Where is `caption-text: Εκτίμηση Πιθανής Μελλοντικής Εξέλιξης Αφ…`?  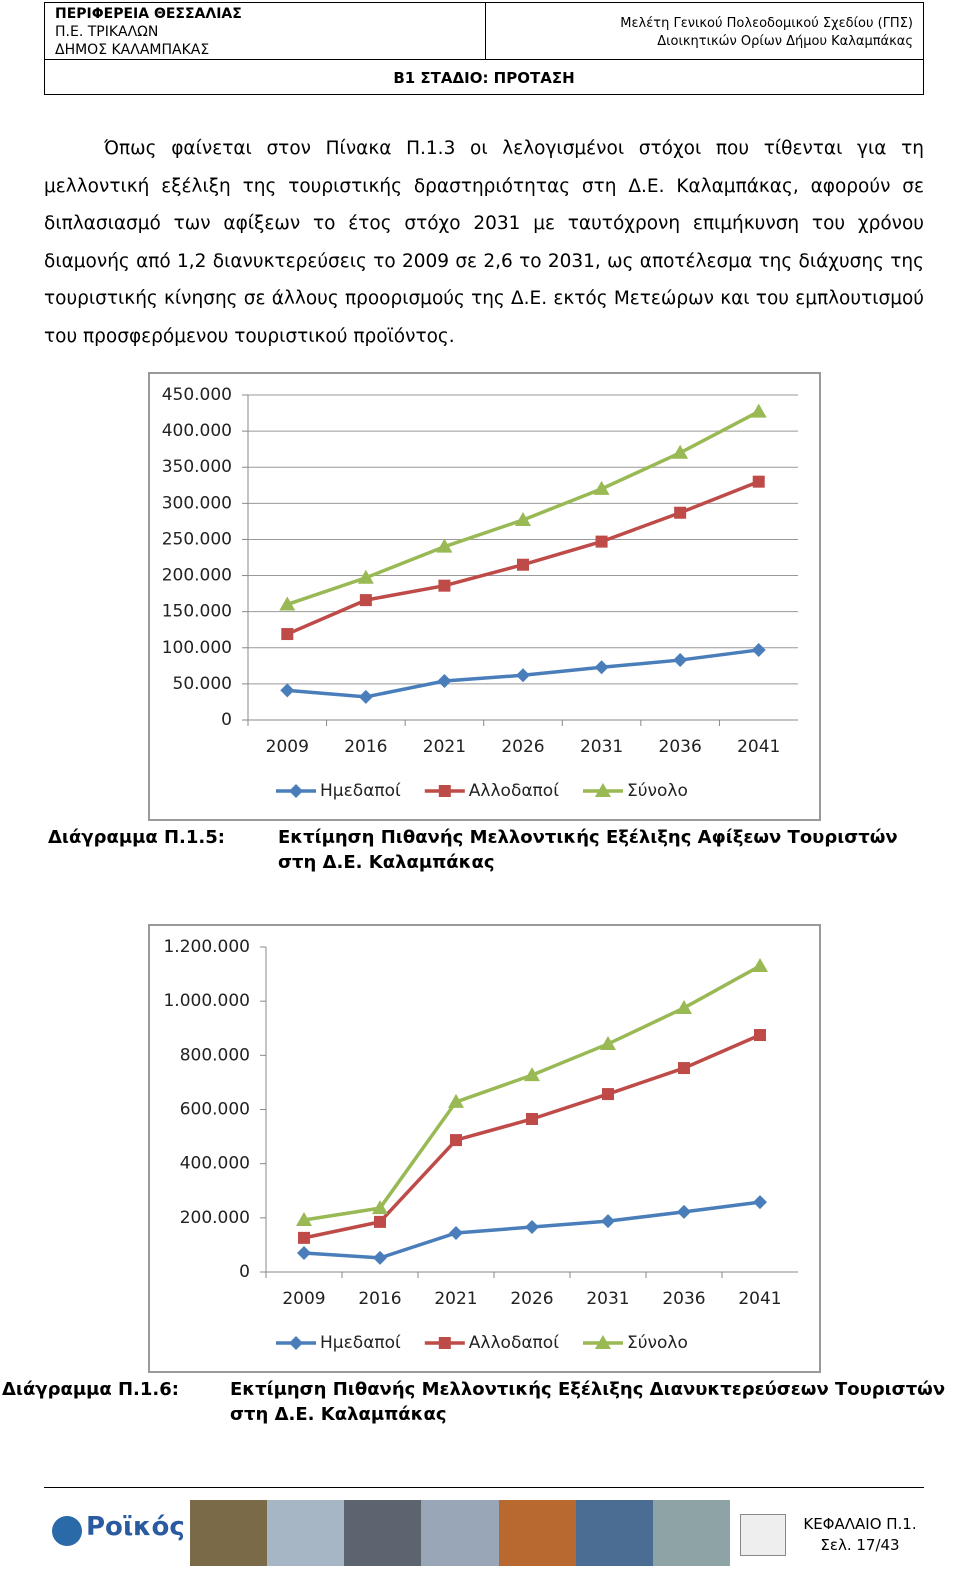
caption-text: Εκτίμηση Πιθανής Μελλοντικής Εξέλιξης Αφ… is located at coordinates (588, 850).